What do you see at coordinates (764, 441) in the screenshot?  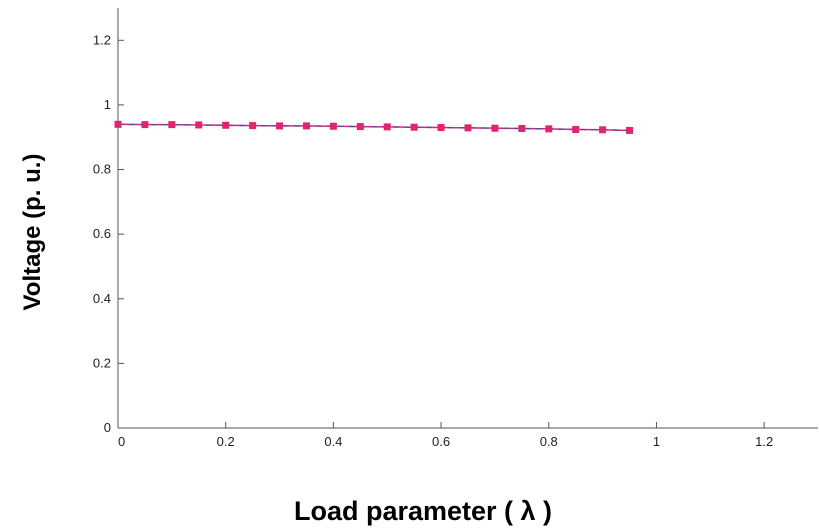 I see `x-tick-label: 1.2` at bounding box center [764, 441].